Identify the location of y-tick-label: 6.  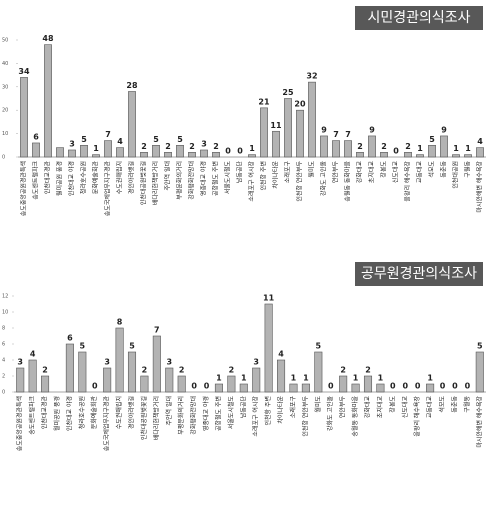
(3, 345).